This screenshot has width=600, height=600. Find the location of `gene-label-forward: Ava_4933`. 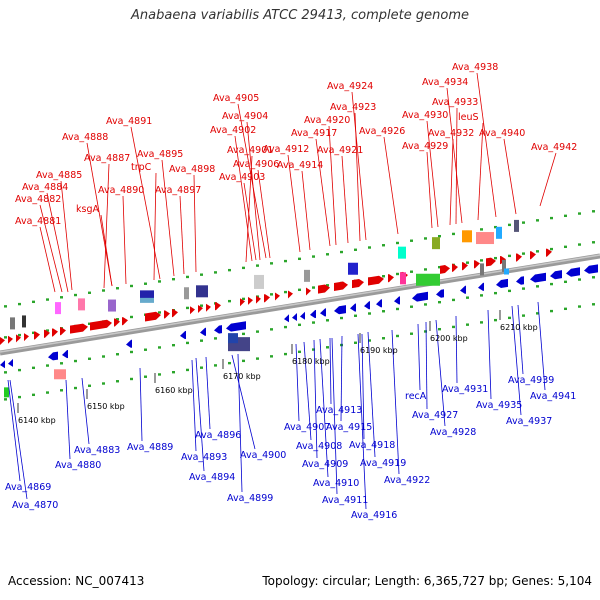

gene-label-forward: Ava_4933 is located at coordinates (455, 102).